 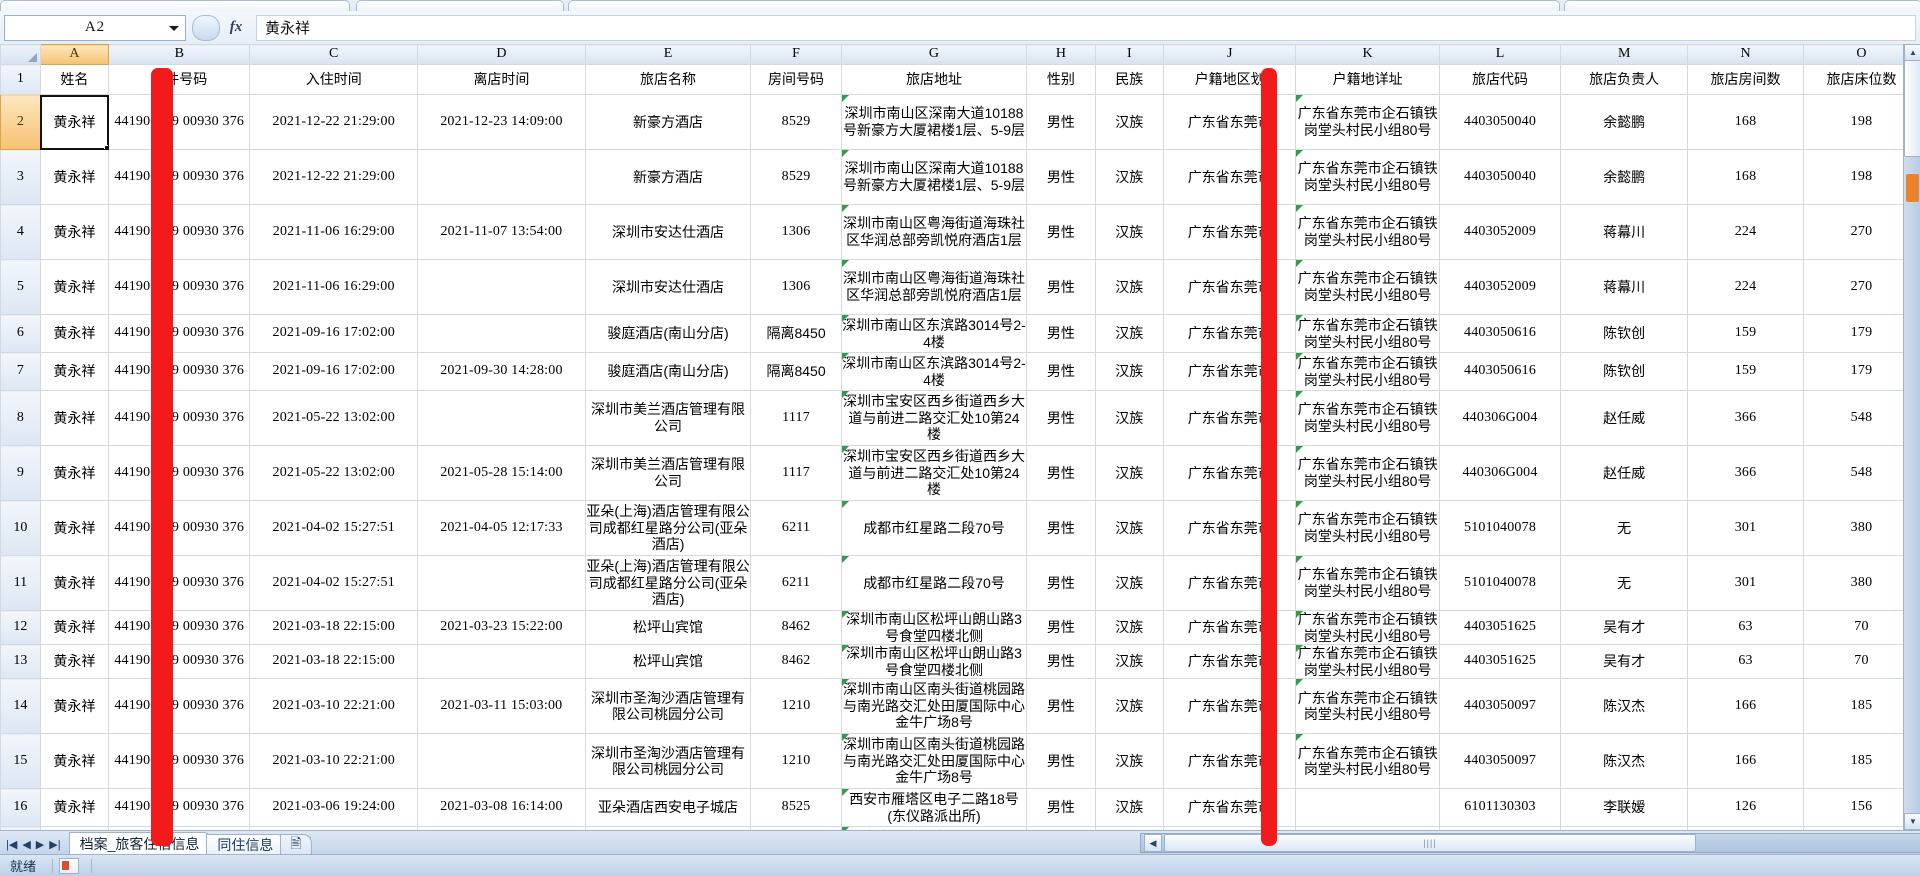 What do you see at coordinates (1745, 177) in the screenshot?
I see `cell-N3: 168` at bounding box center [1745, 177].